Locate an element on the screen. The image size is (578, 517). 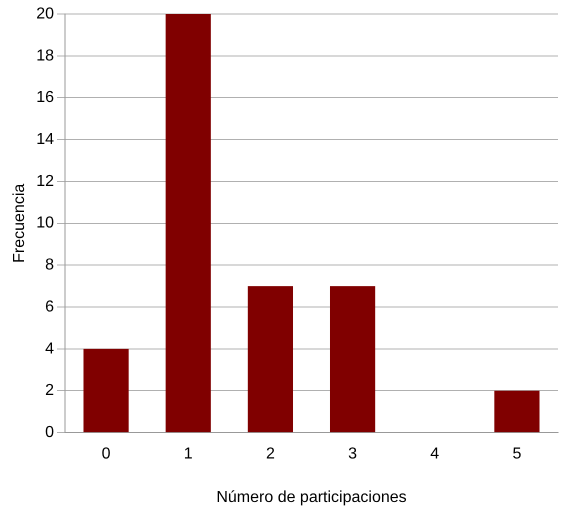
y-tick-label: 14 is located at coordinates (45, 139).